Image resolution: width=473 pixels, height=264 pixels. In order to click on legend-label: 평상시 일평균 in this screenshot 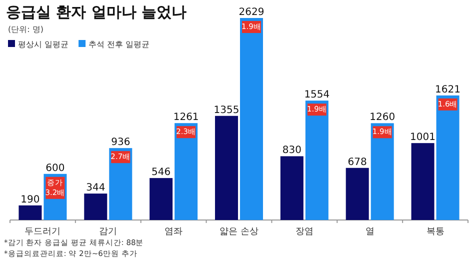, I will do `click(43, 44)`.